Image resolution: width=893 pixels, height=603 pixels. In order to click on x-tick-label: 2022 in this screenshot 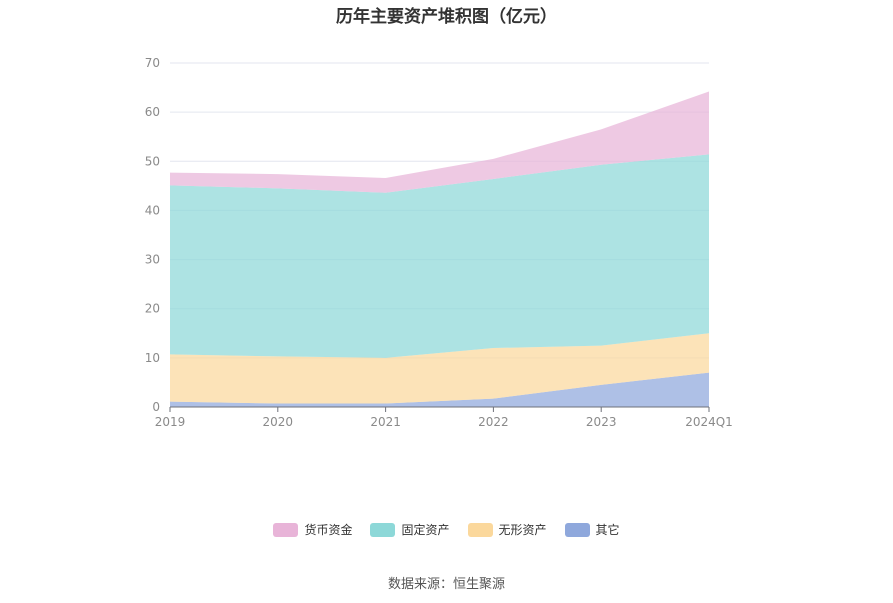, I will do `click(493, 422)`.